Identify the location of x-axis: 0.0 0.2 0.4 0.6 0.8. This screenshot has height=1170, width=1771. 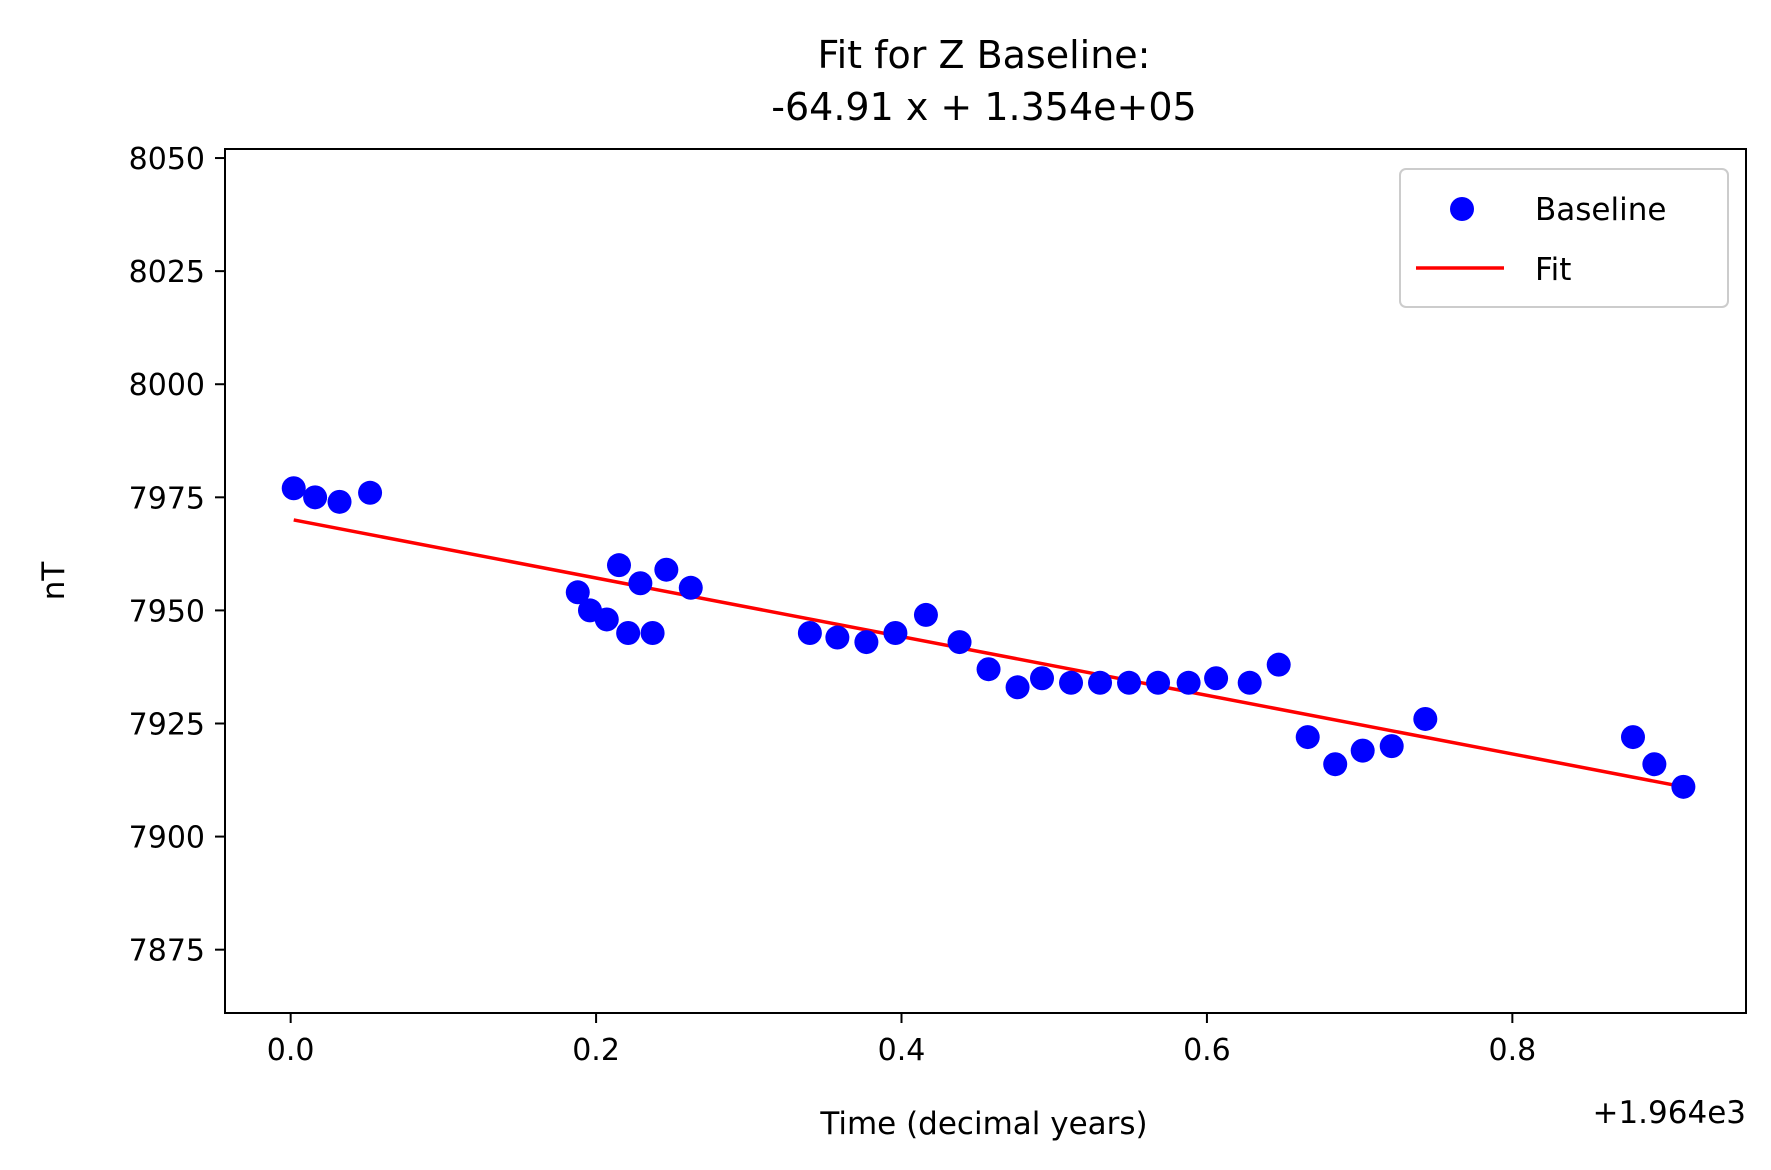
(901, 1040).